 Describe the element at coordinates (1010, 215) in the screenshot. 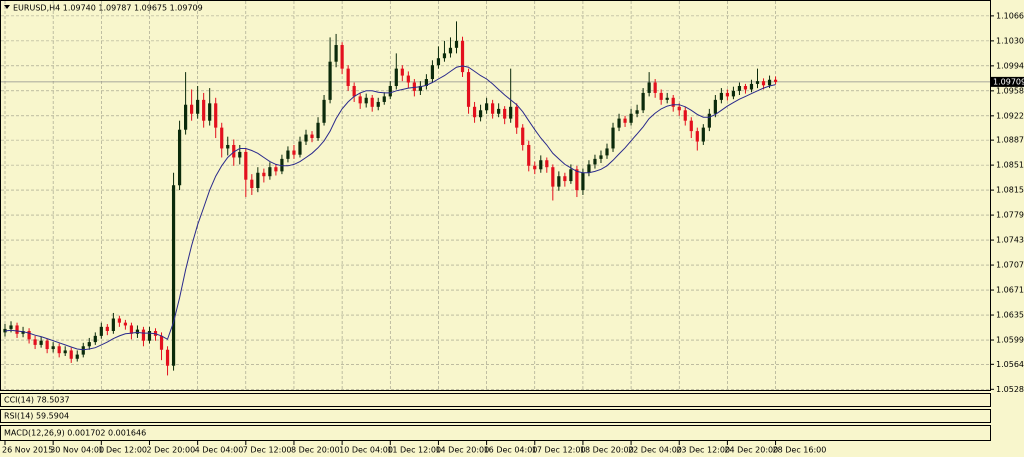

I see `y-tick-label: 1.07790` at that location.